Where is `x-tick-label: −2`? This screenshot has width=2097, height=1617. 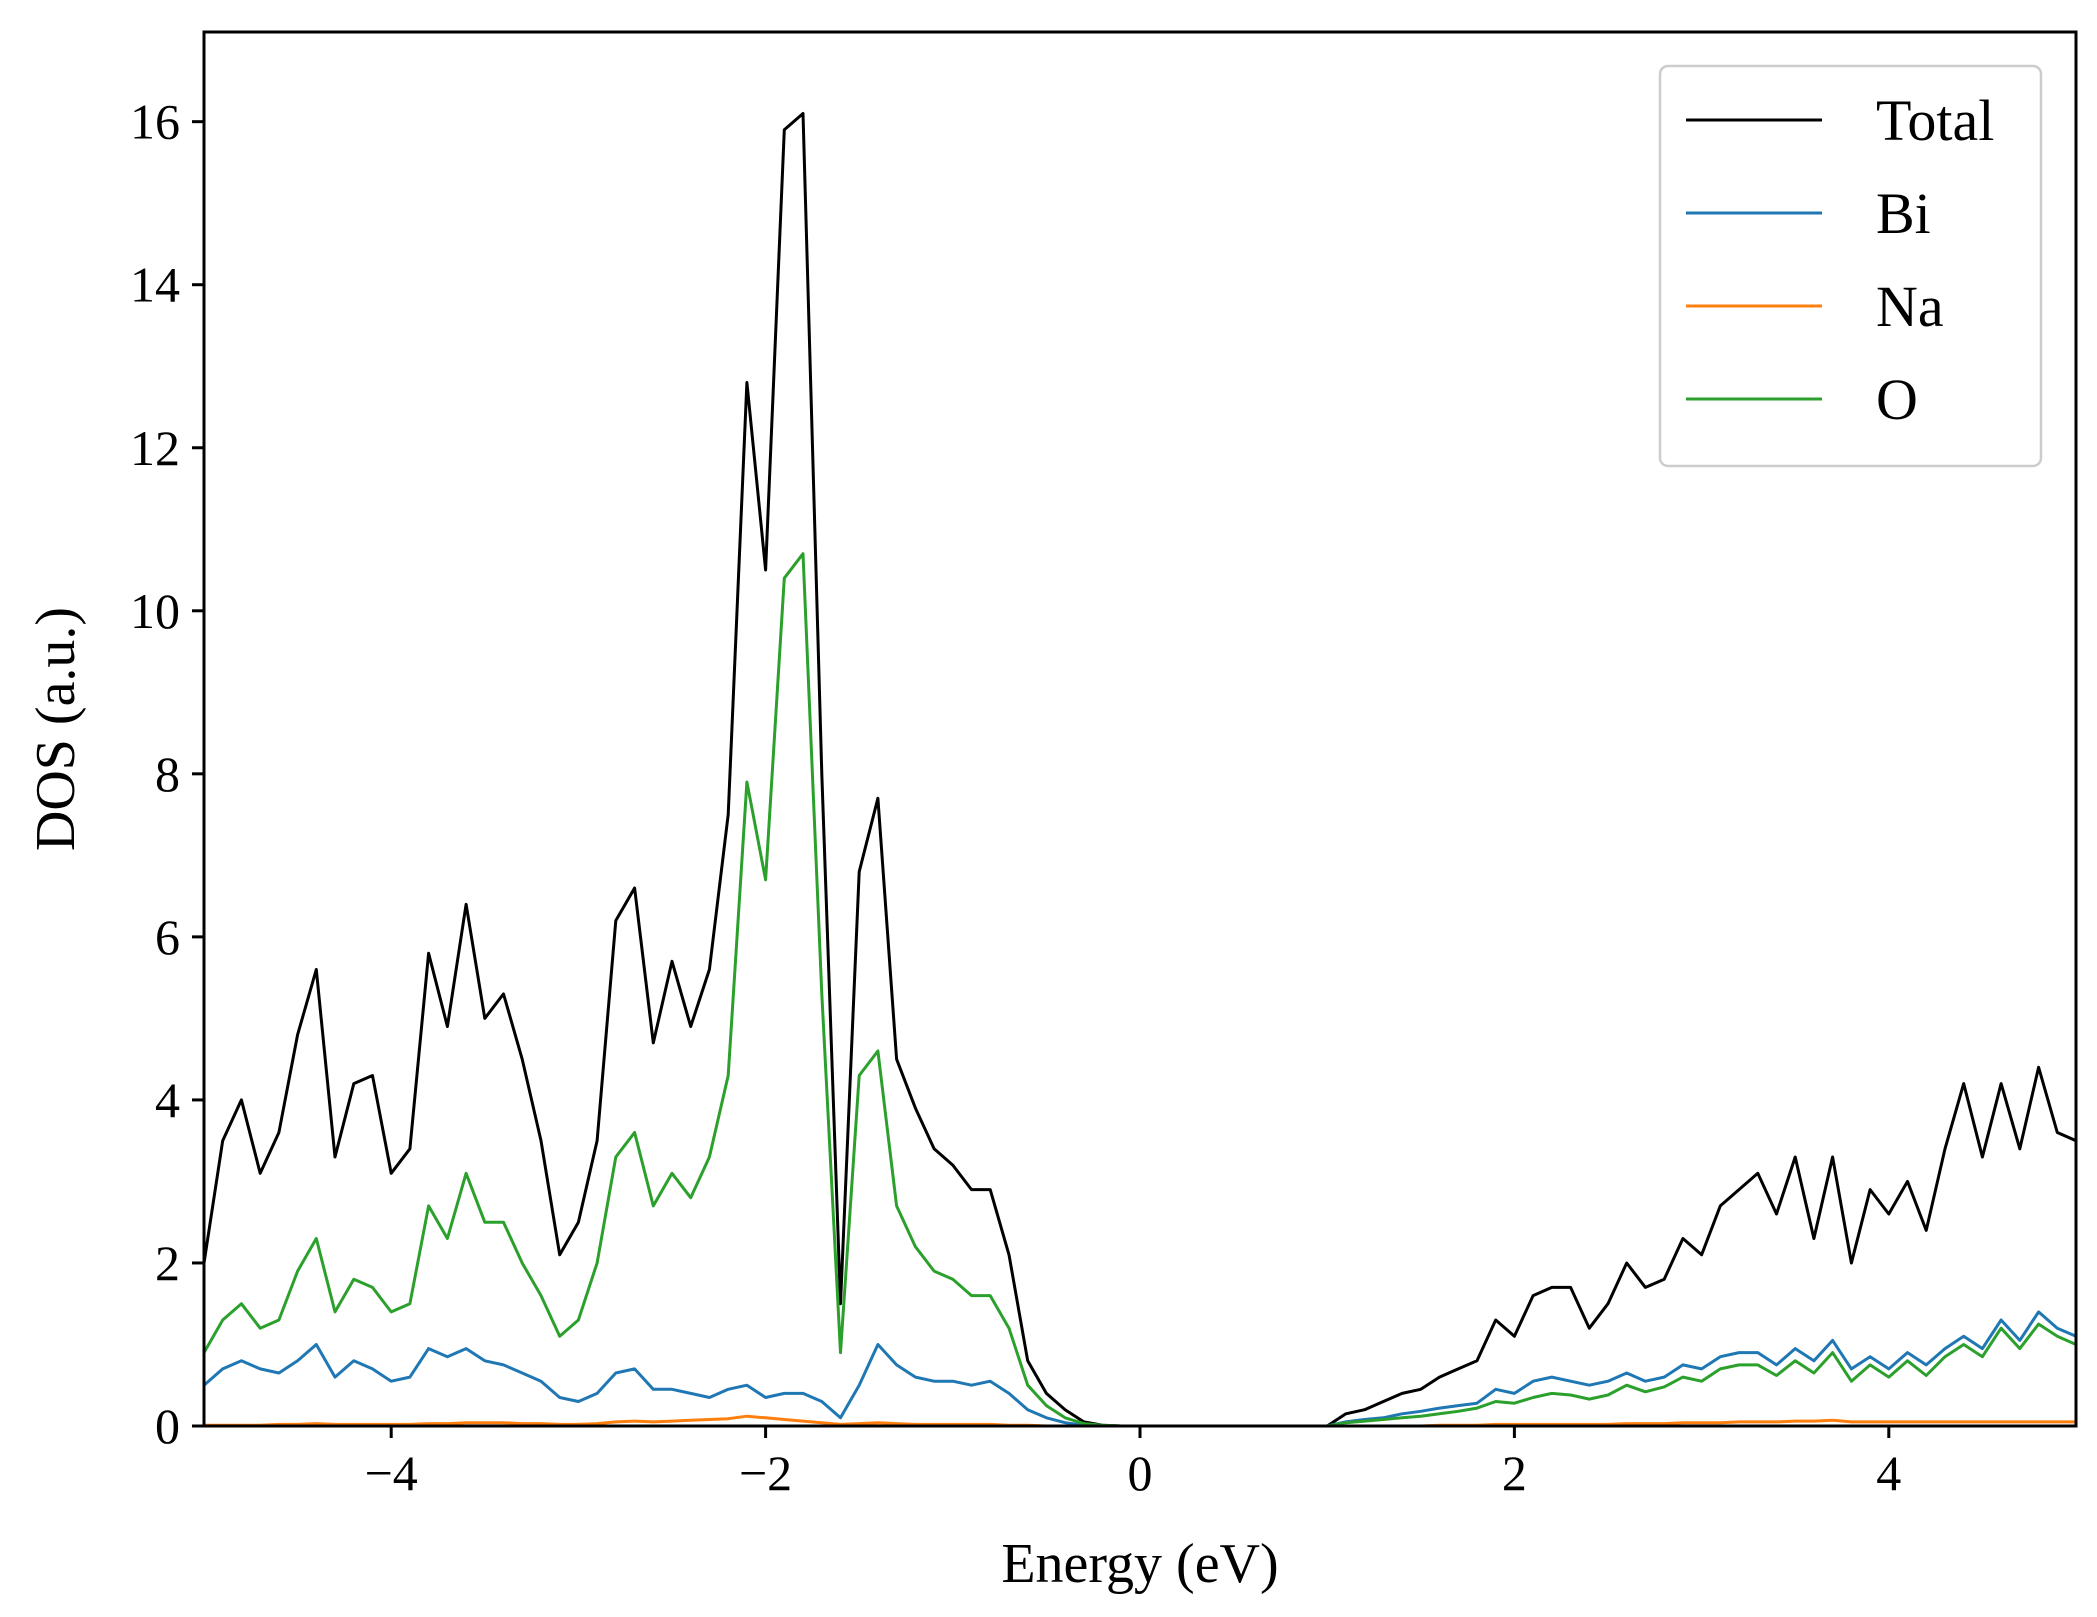
x-tick-label: −2 is located at coordinates (765, 1473).